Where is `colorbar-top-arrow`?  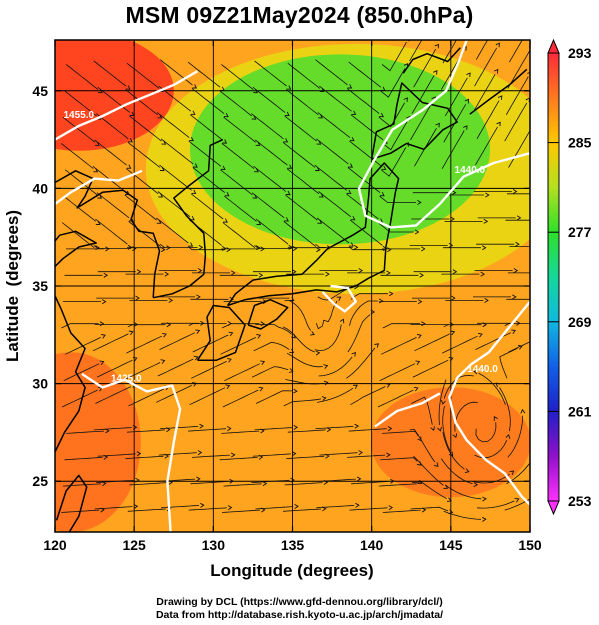
colorbar-top-arrow is located at coordinates (553, 46).